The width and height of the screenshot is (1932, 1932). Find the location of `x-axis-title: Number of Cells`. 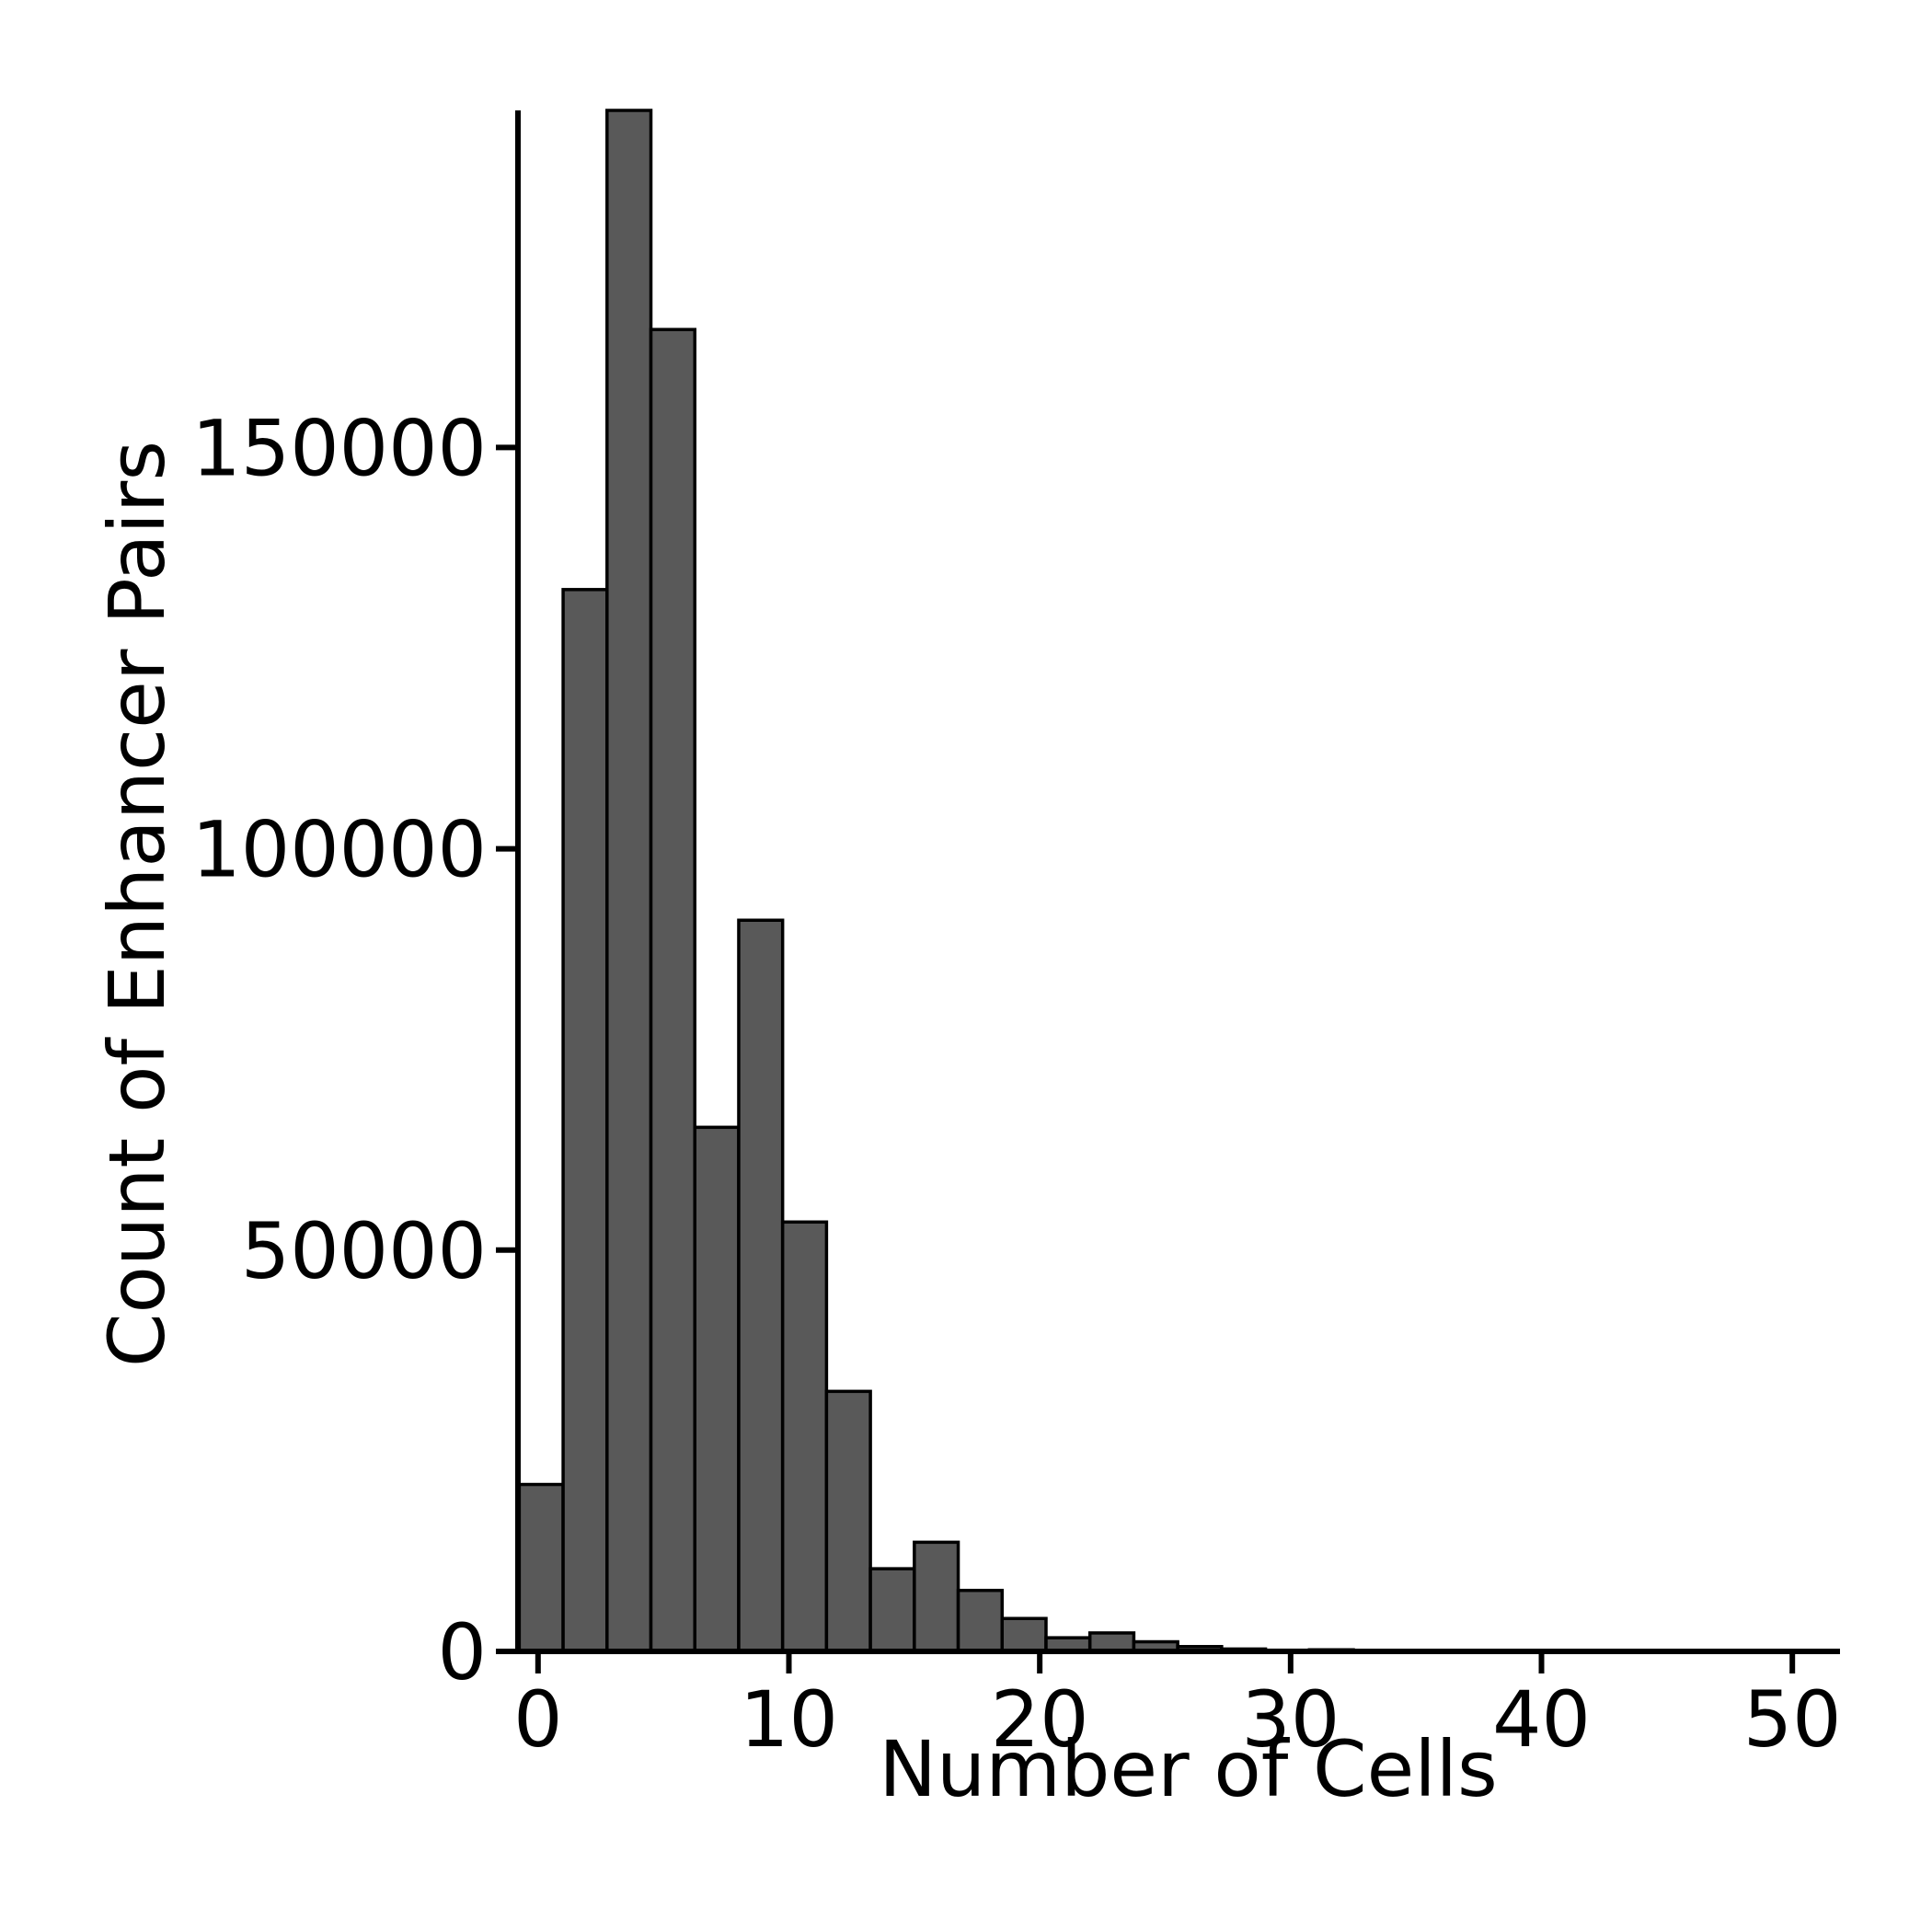

x-axis-title: Number of Cells is located at coordinates (1188, 1769).